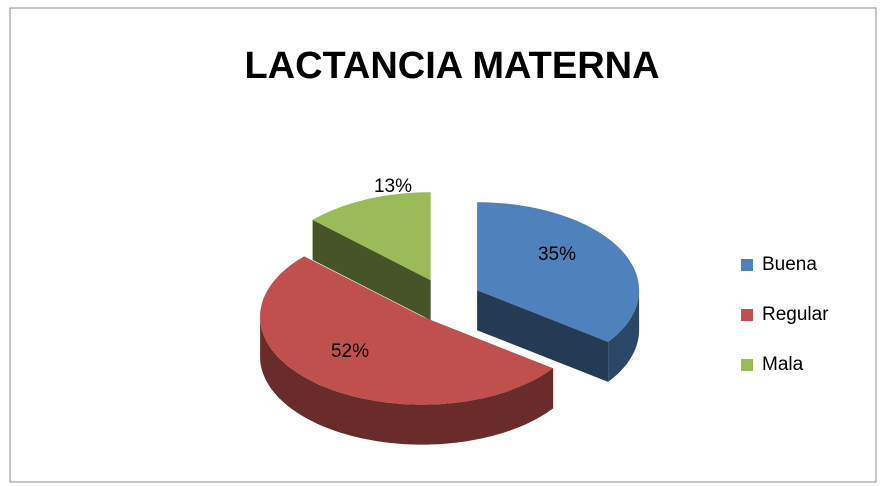 The width and height of the screenshot is (885, 486). What do you see at coordinates (557, 254) in the screenshot?
I see `data-label: 35%` at bounding box center [557, 254].